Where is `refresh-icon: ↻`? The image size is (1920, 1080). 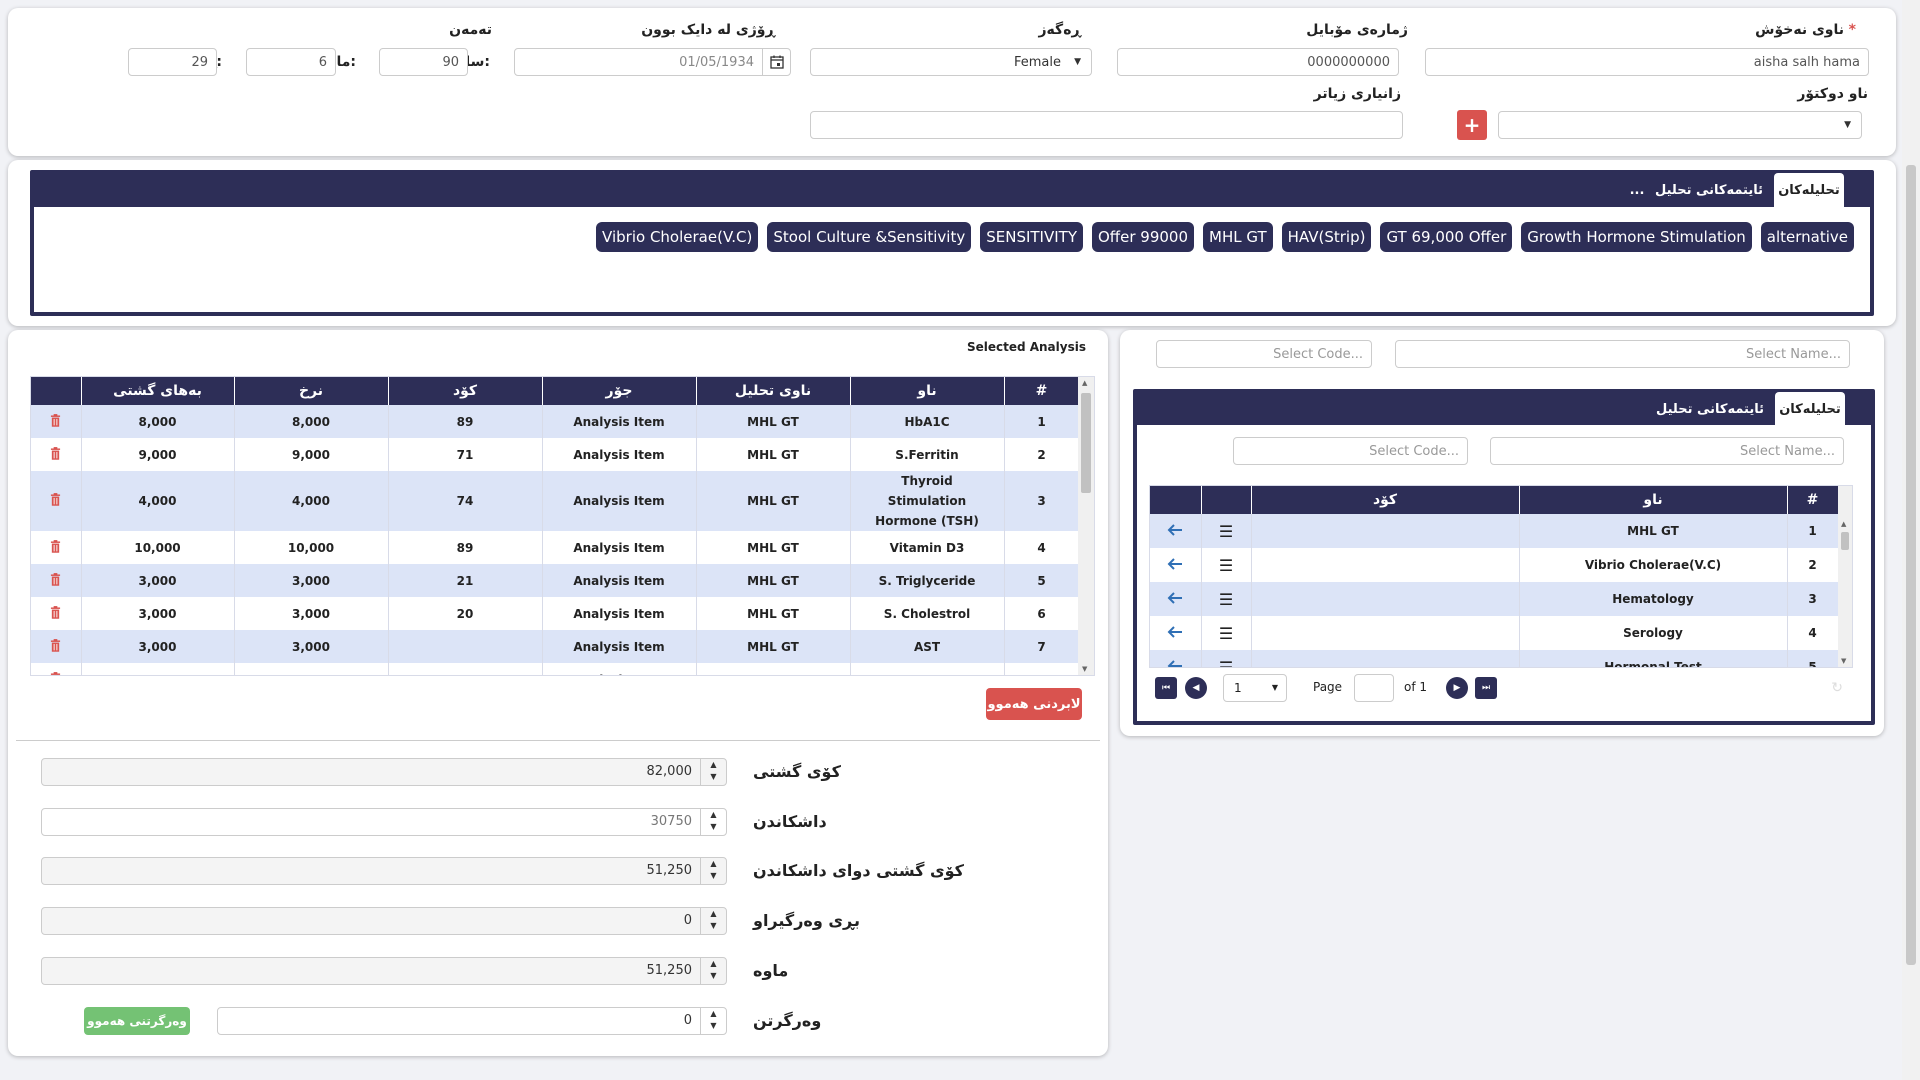
refresh-icon: ↻ is located at coordinates (1837, 688).